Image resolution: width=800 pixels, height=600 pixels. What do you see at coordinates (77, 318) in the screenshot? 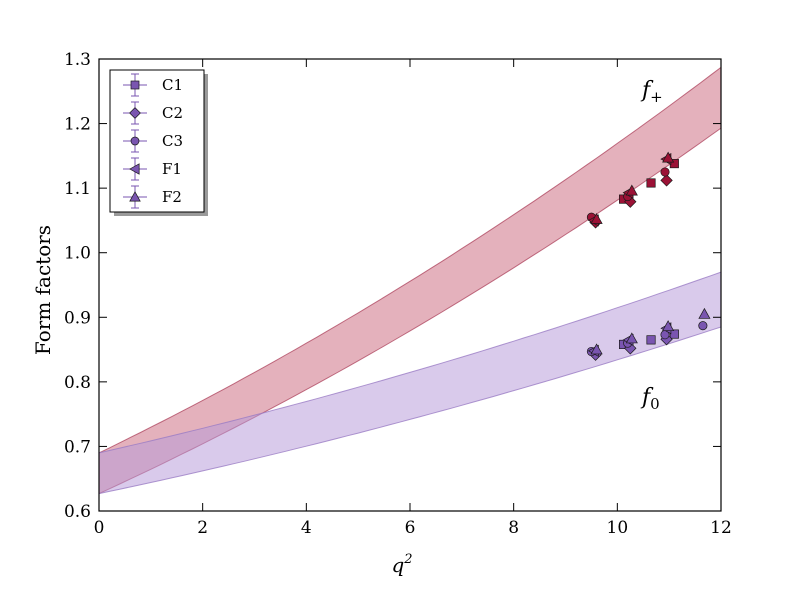
I see `y-tick-label-3: 0.9` at bounding box center [77, 318].